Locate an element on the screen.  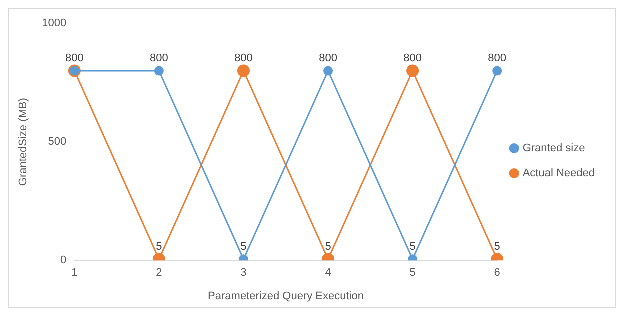
y-tick-label: 500 is located at coordinates (57, 142).